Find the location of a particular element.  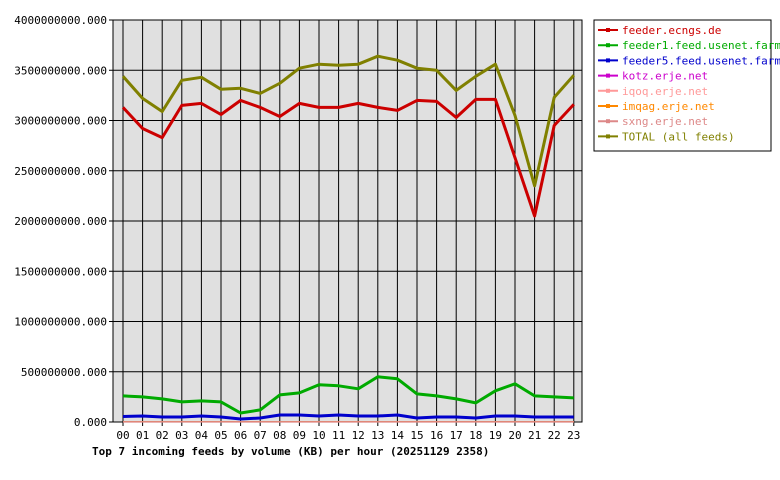

legend-box is located at coordinates (682, 85).